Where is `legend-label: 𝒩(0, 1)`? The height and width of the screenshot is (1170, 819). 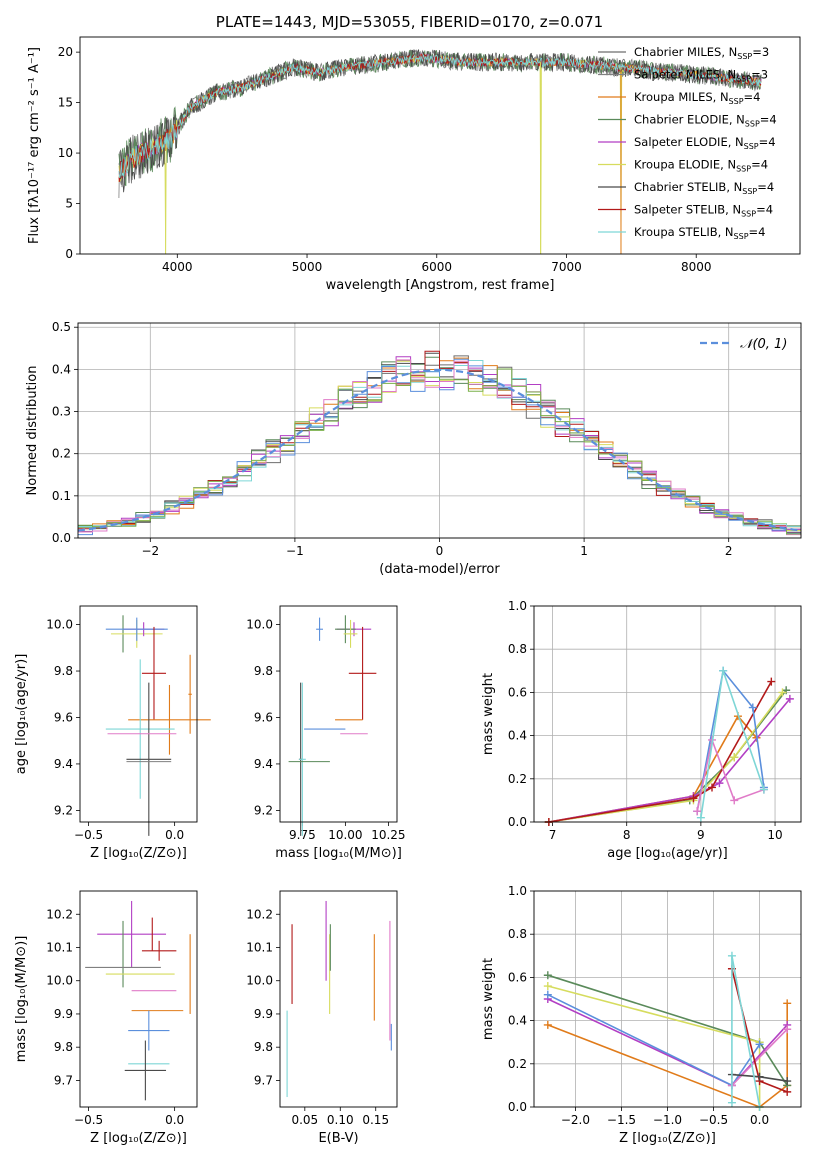 legend-label: 𝒩(0, 1) is located at coordinates (763, 344).